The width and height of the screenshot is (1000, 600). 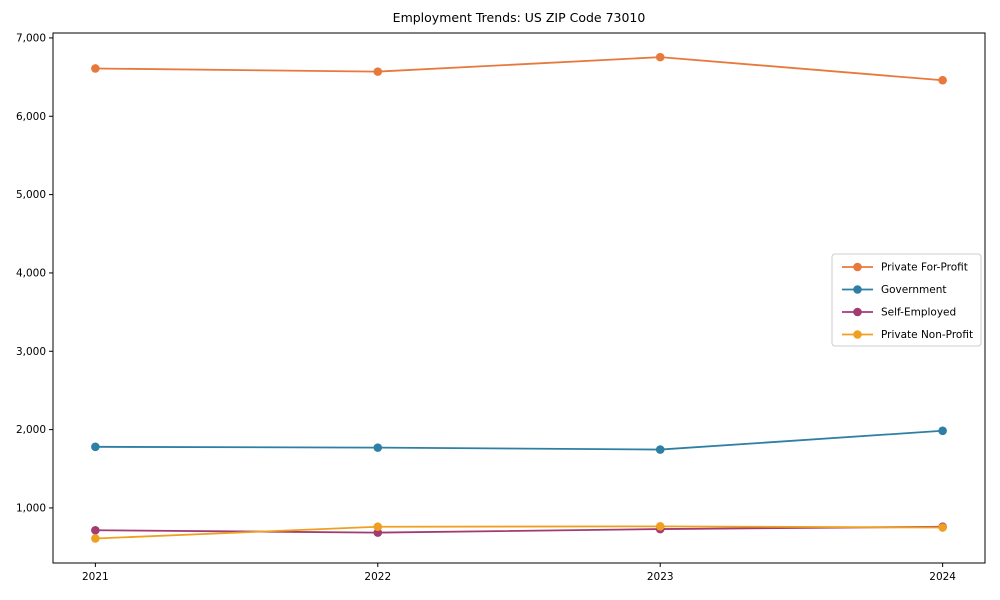 I want to click on y-tick-label: 1,000, so click(x=31, y=508).